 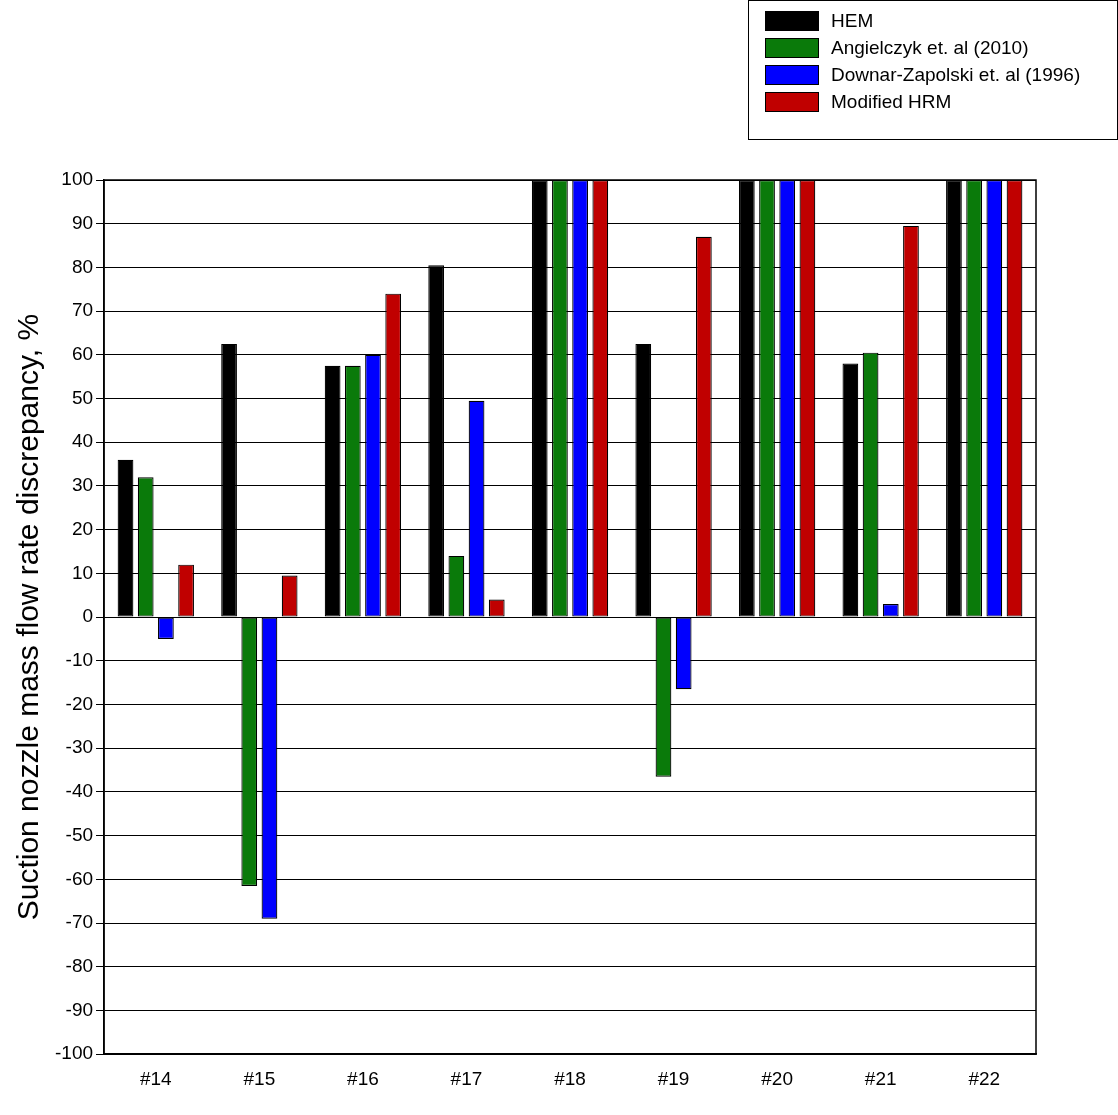 I want to click on y-axis-title: Suction nozzle mass flow rate discrepancy, %, so click(x=28, y=617).